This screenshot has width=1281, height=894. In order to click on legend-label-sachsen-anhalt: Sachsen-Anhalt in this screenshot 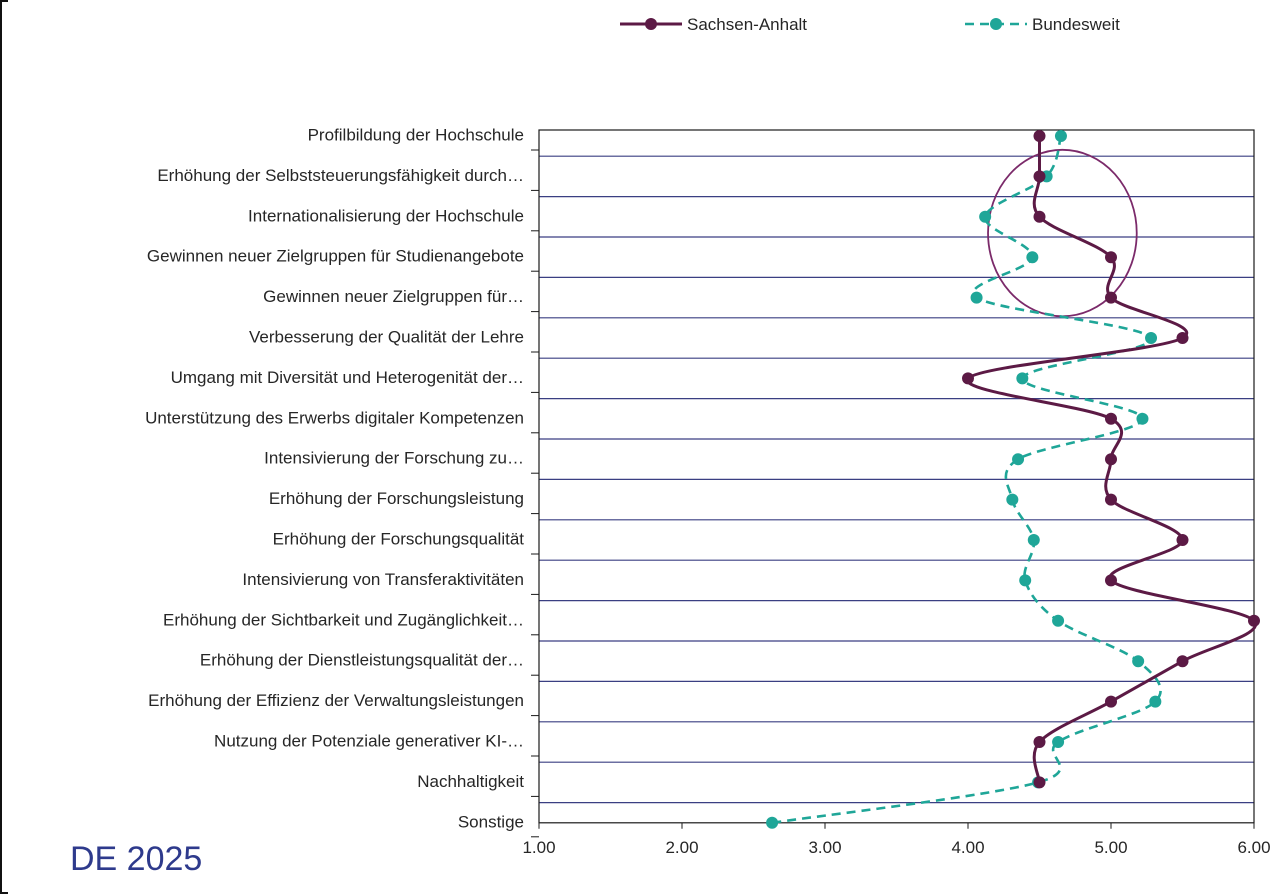, I will do `click(747, 24)`.